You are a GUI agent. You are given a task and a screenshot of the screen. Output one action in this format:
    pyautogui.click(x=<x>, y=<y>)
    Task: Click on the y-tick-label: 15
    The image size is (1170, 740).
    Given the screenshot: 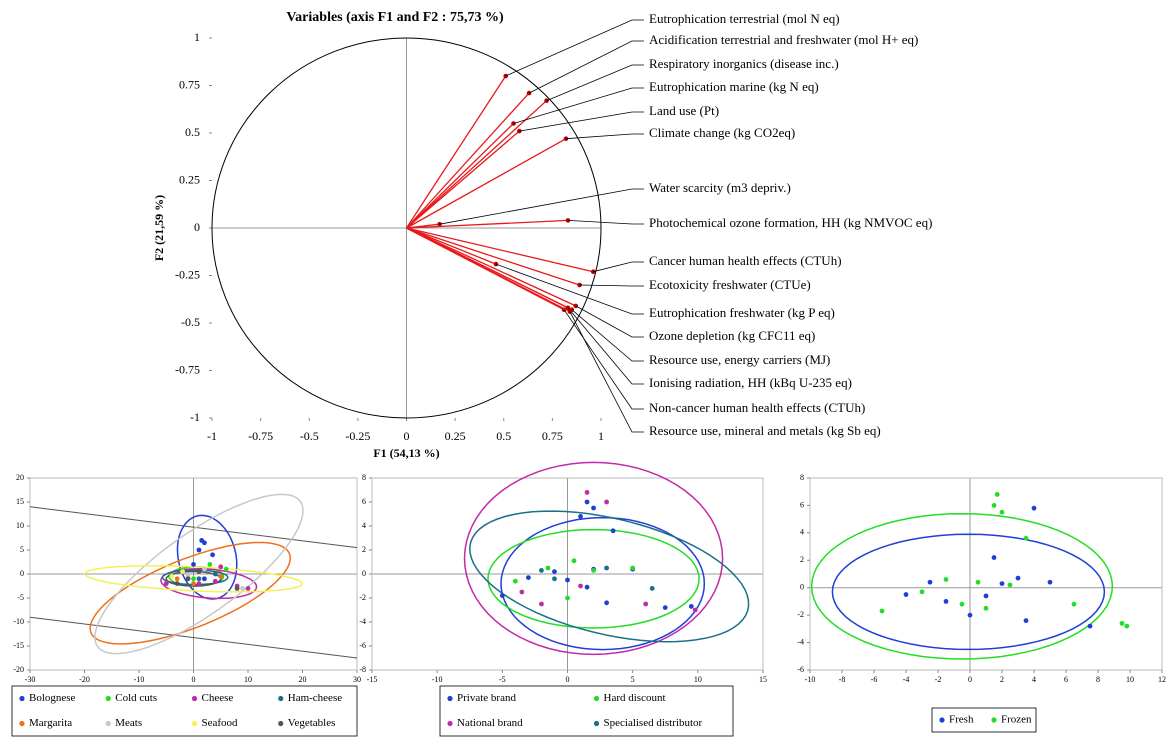 What is the action you would take?
    pyautogui.click(x=20, y=501)
    